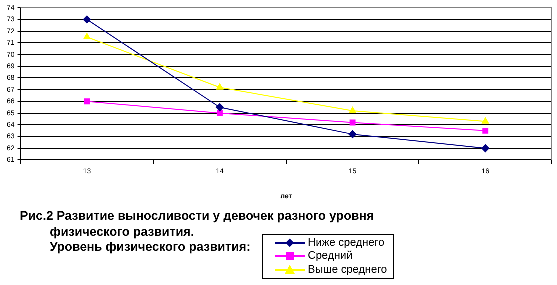 Image resolution: width=557 pixels, height=285 pixels. What do you see at coordinates (197, 224) in the screenshot?
I see `text: Рис.2 Развитие выносливости у девочек разного уровня физического развития.` at bounding box center [197, 224].